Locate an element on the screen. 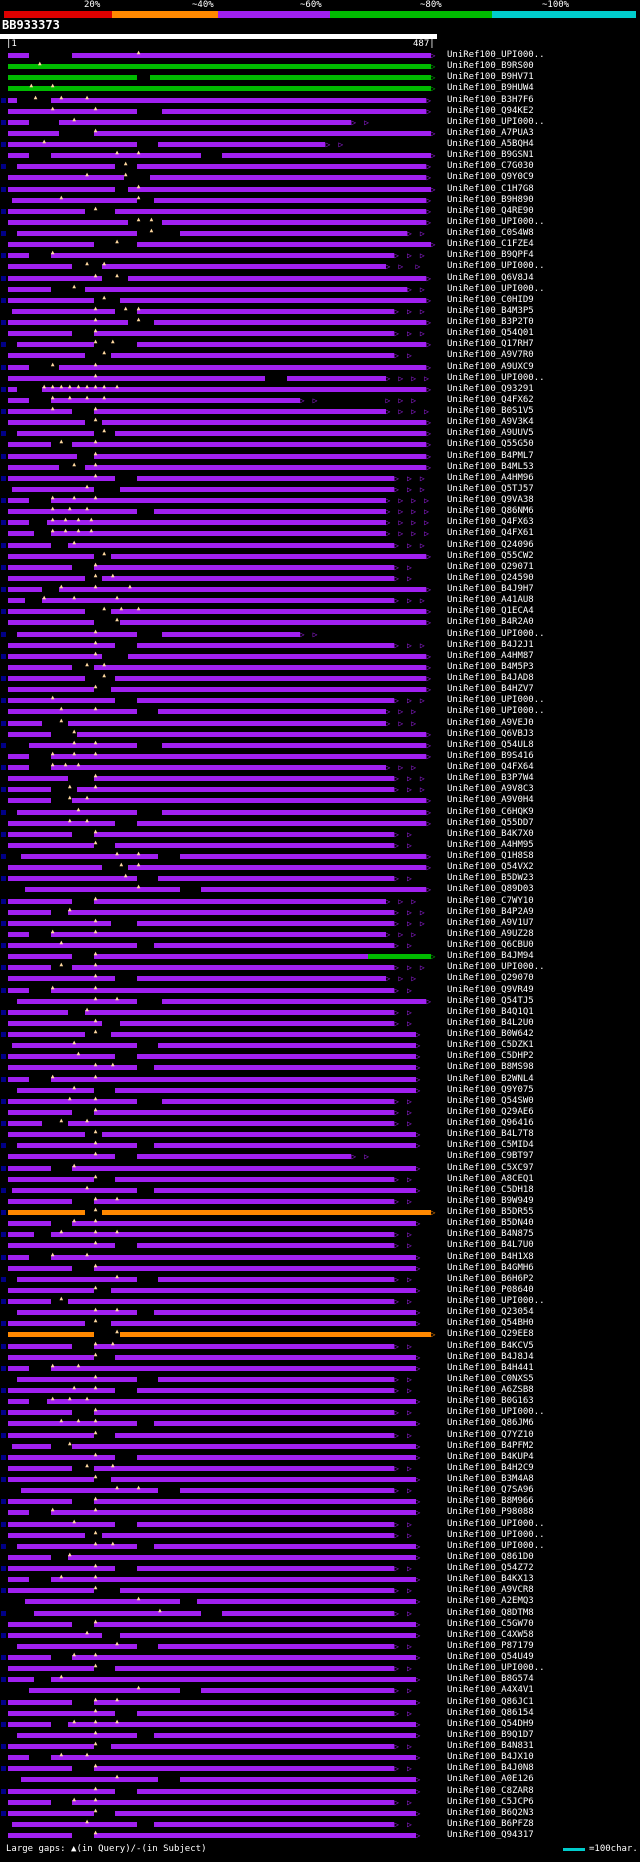  hit-label: UniRef100_Q86154 is located at coordinates (490, 1712).